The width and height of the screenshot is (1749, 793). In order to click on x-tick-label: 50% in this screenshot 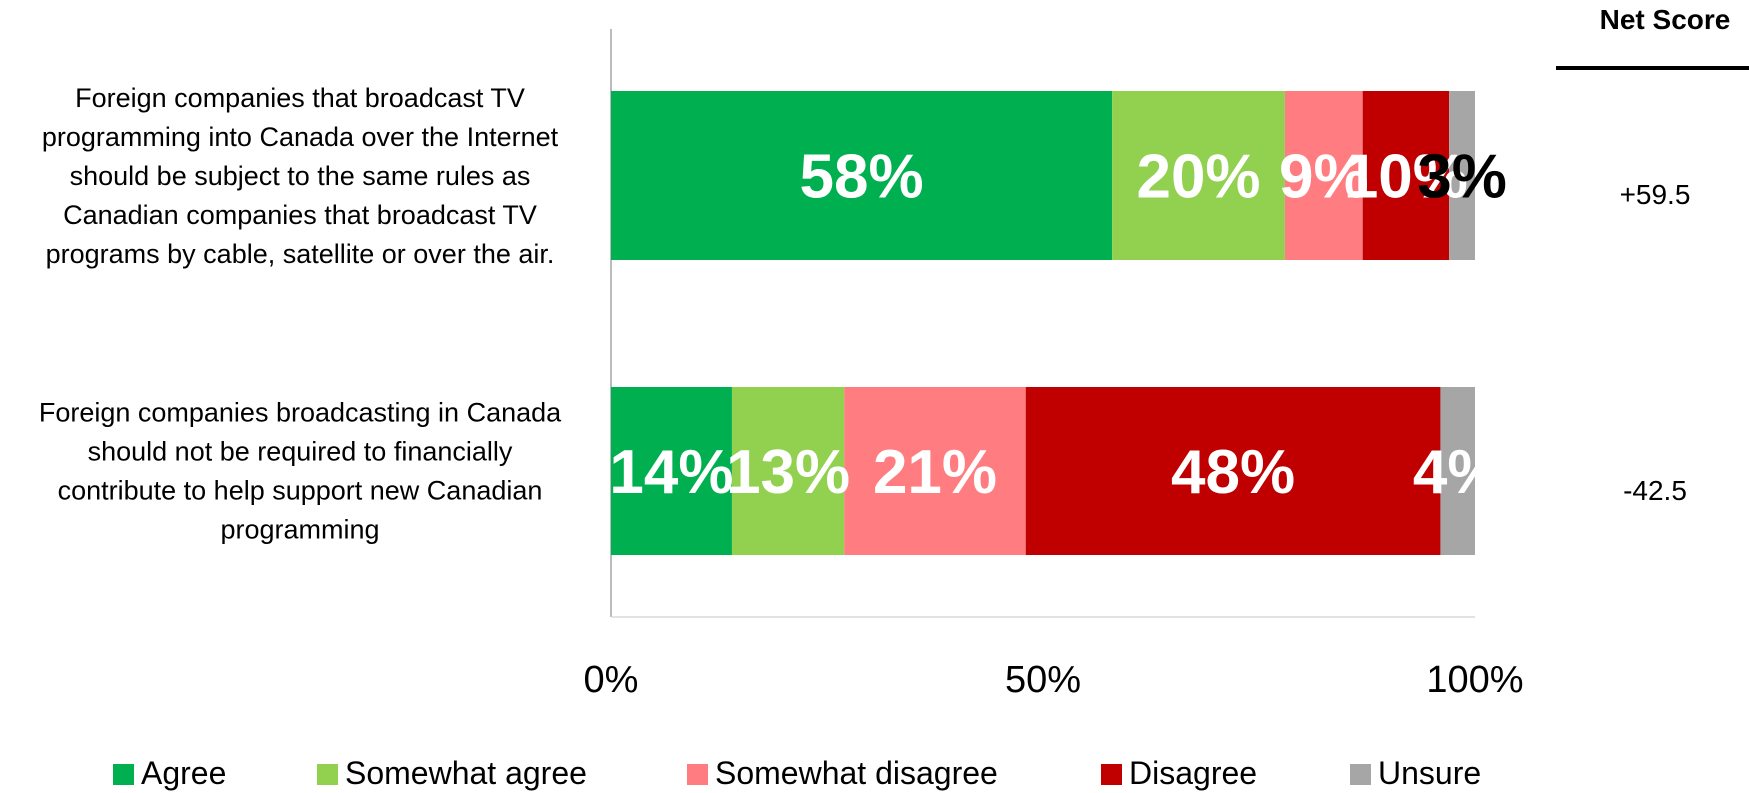, I will do `click(1043, 680)`.